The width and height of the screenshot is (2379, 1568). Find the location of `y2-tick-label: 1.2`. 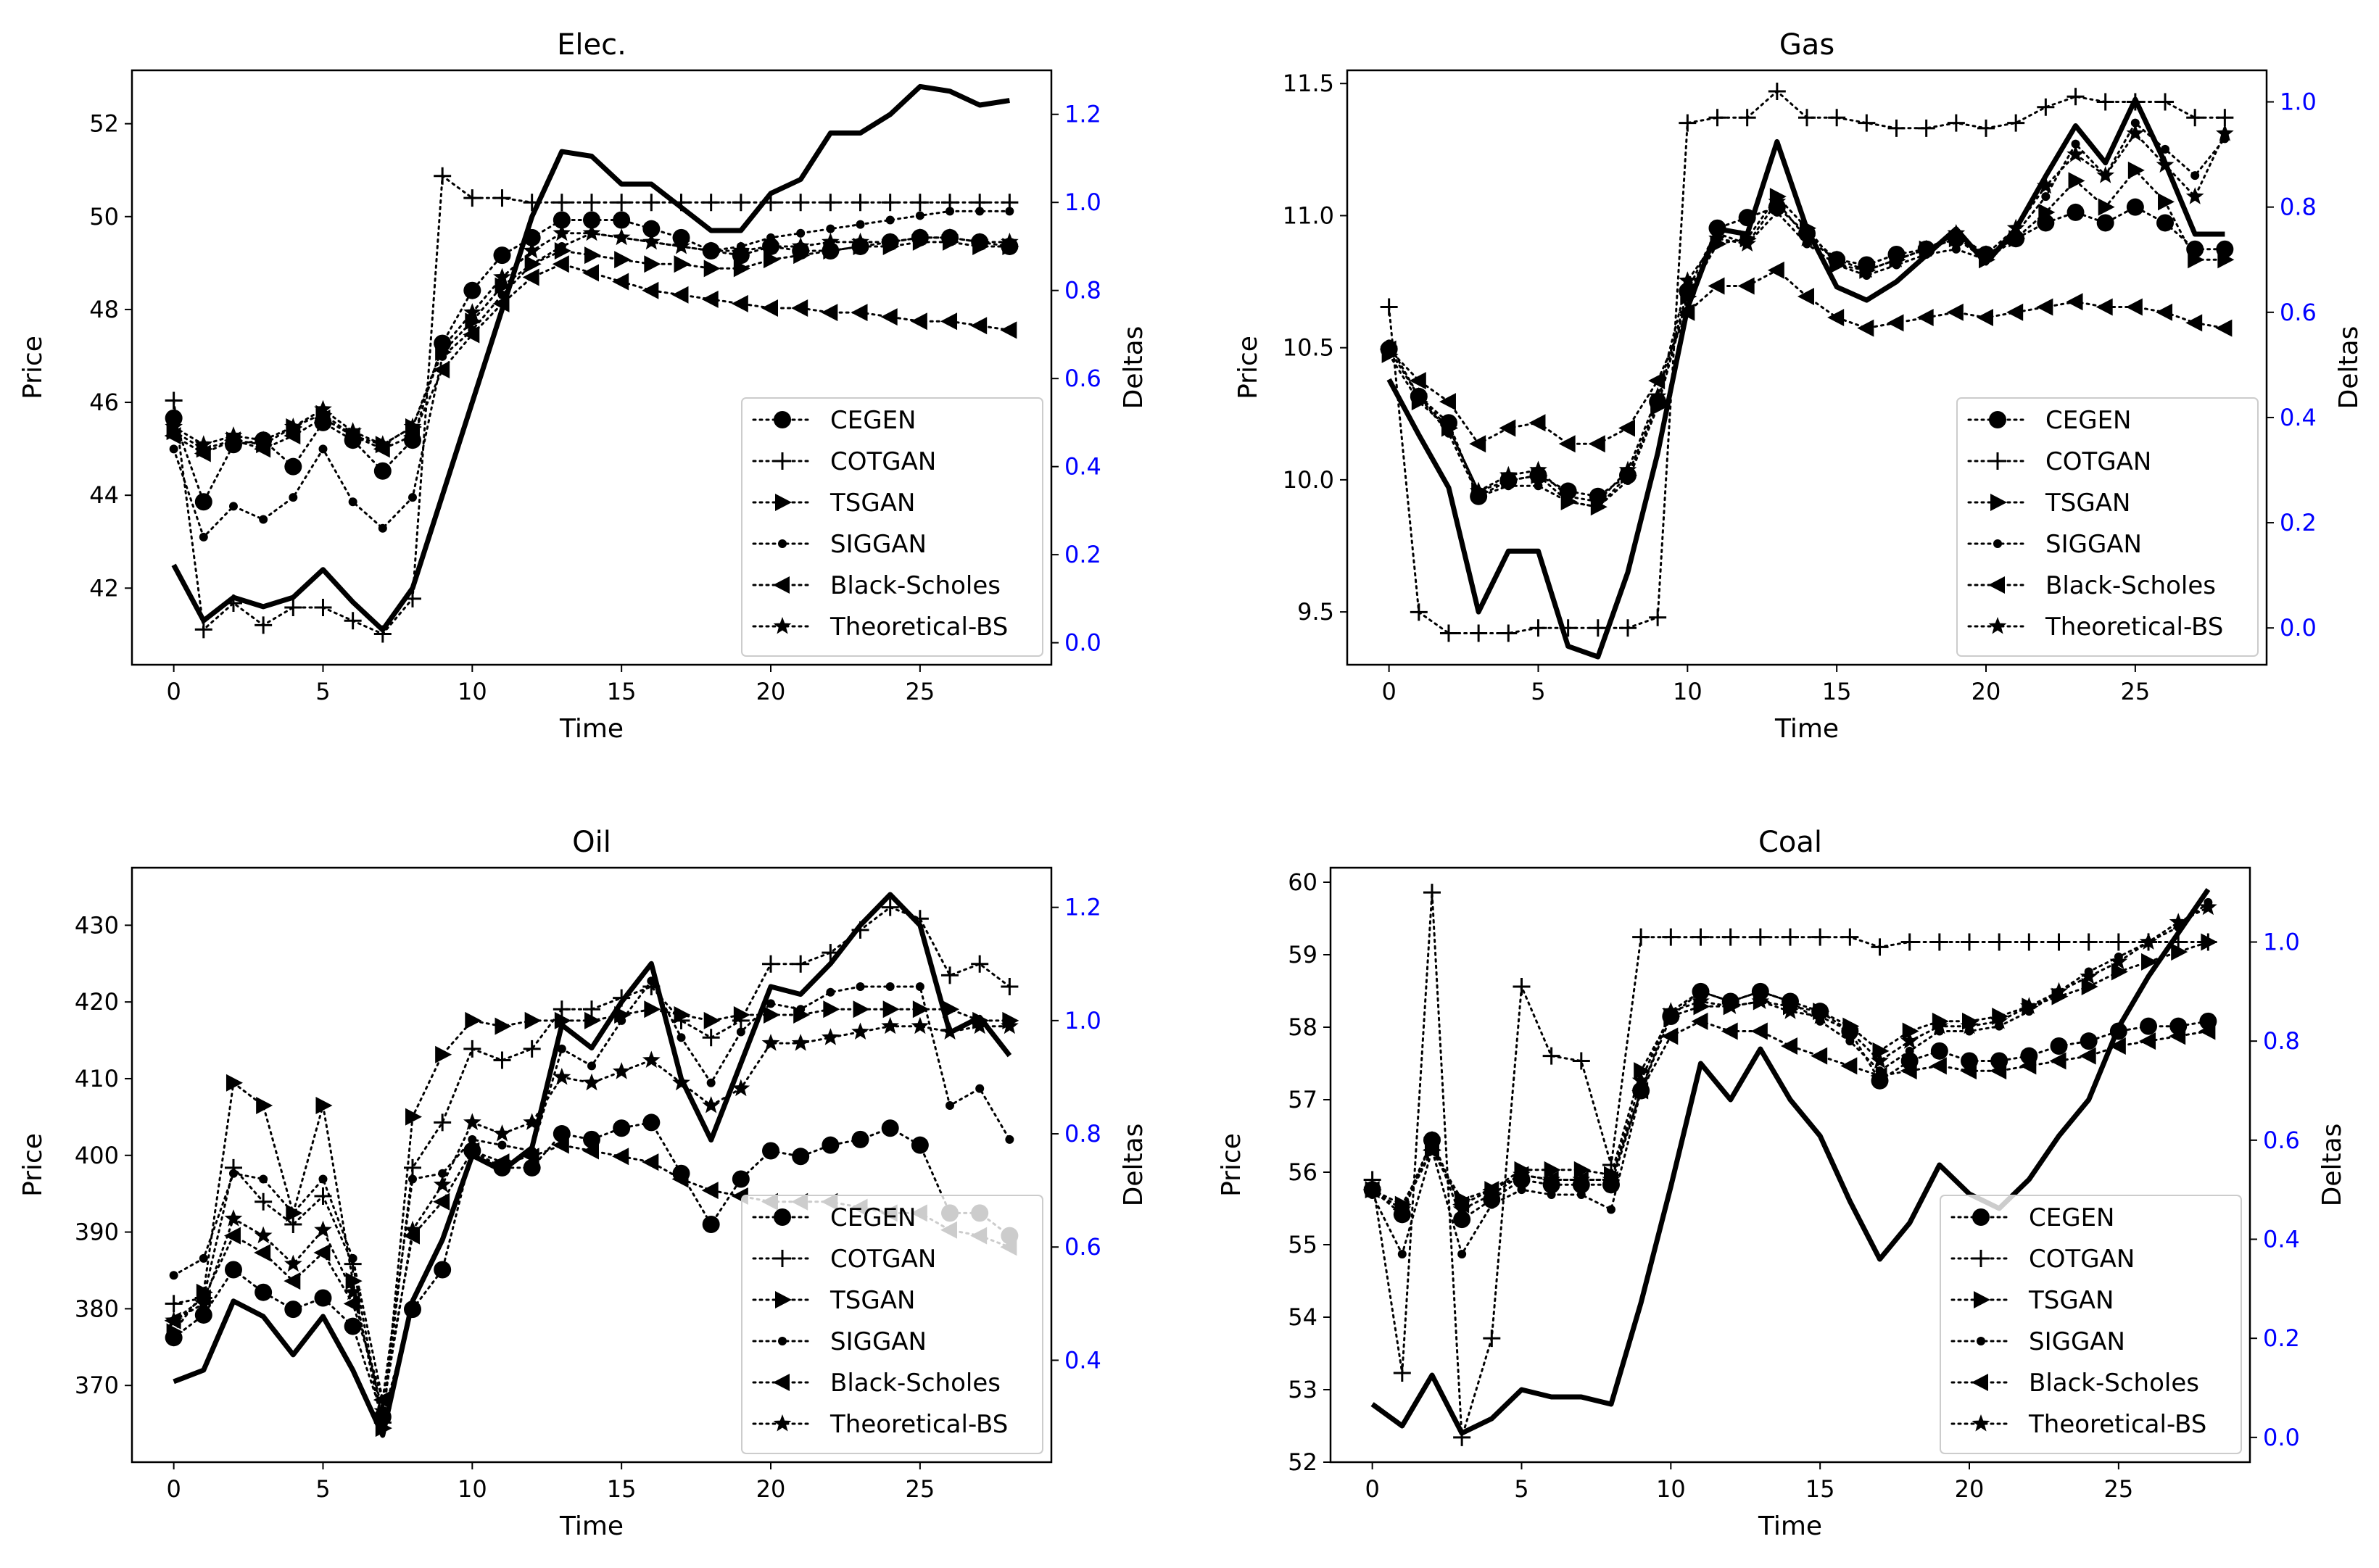

y2-tick-label: 1.2 is located at coordinates (1082, 115).